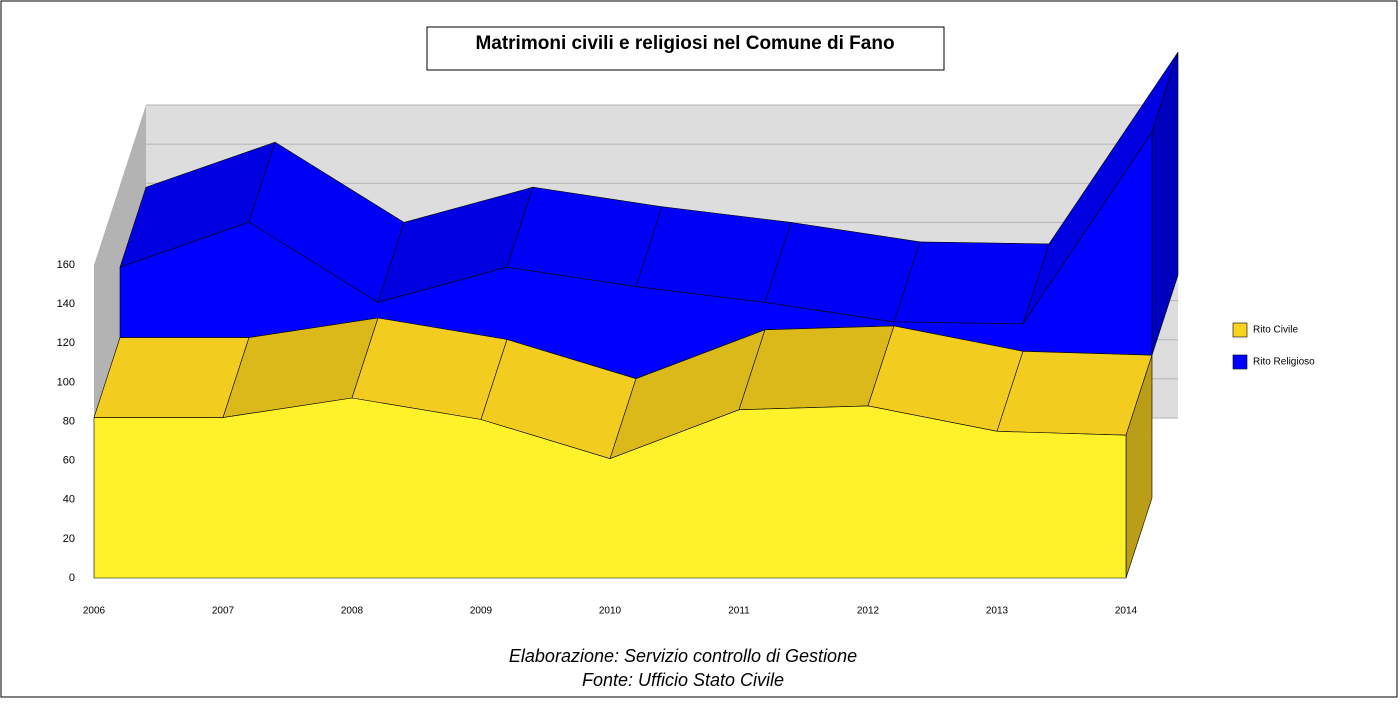  Describe the element at coordinates (610, 611) in the screenshot. I see `x-tick-label: 2010` at that location.